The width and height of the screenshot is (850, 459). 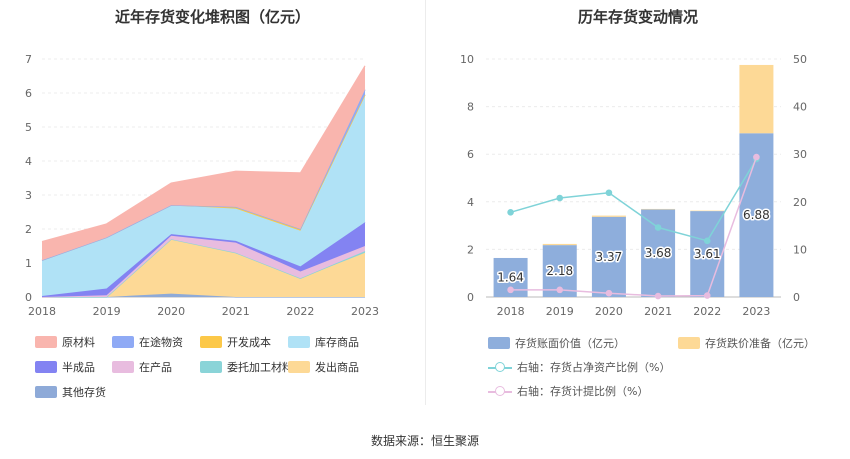 I want to click on legend-item: 右轴：存货计提比例（%）, so click(x=568, y=391).